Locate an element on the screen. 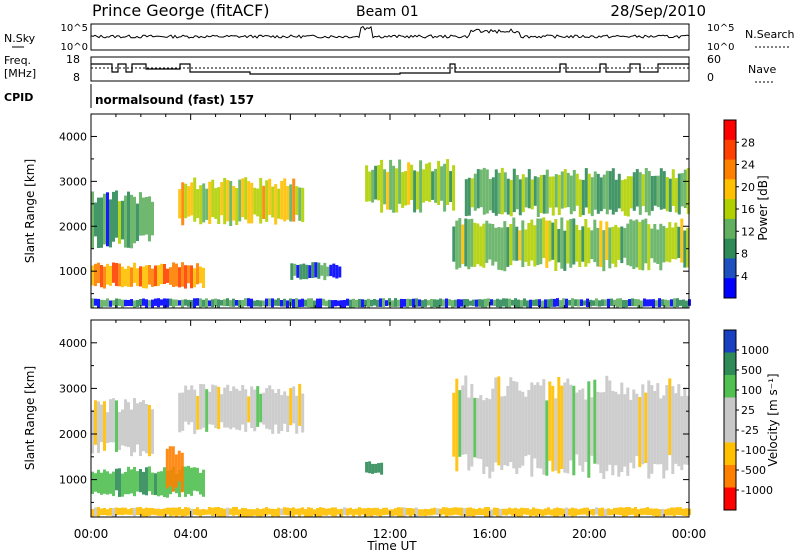 This screenshot has width=800, height=554. y-tick-label: 4000 is located at coordinates (73, 136).